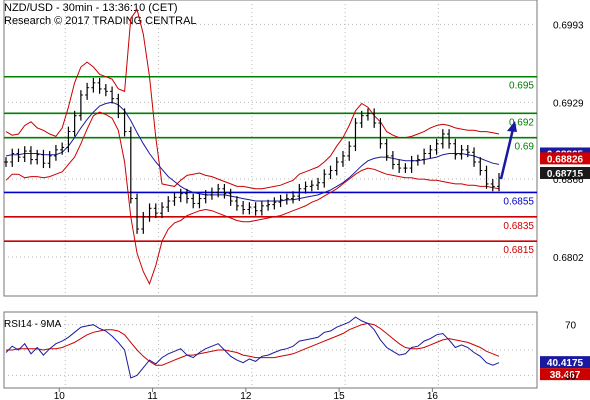 This screenshot has height=400, width=590. Describe the element at coordinates (246, 395) in the screenshot. I see `x-tick-label: 12` at that location.